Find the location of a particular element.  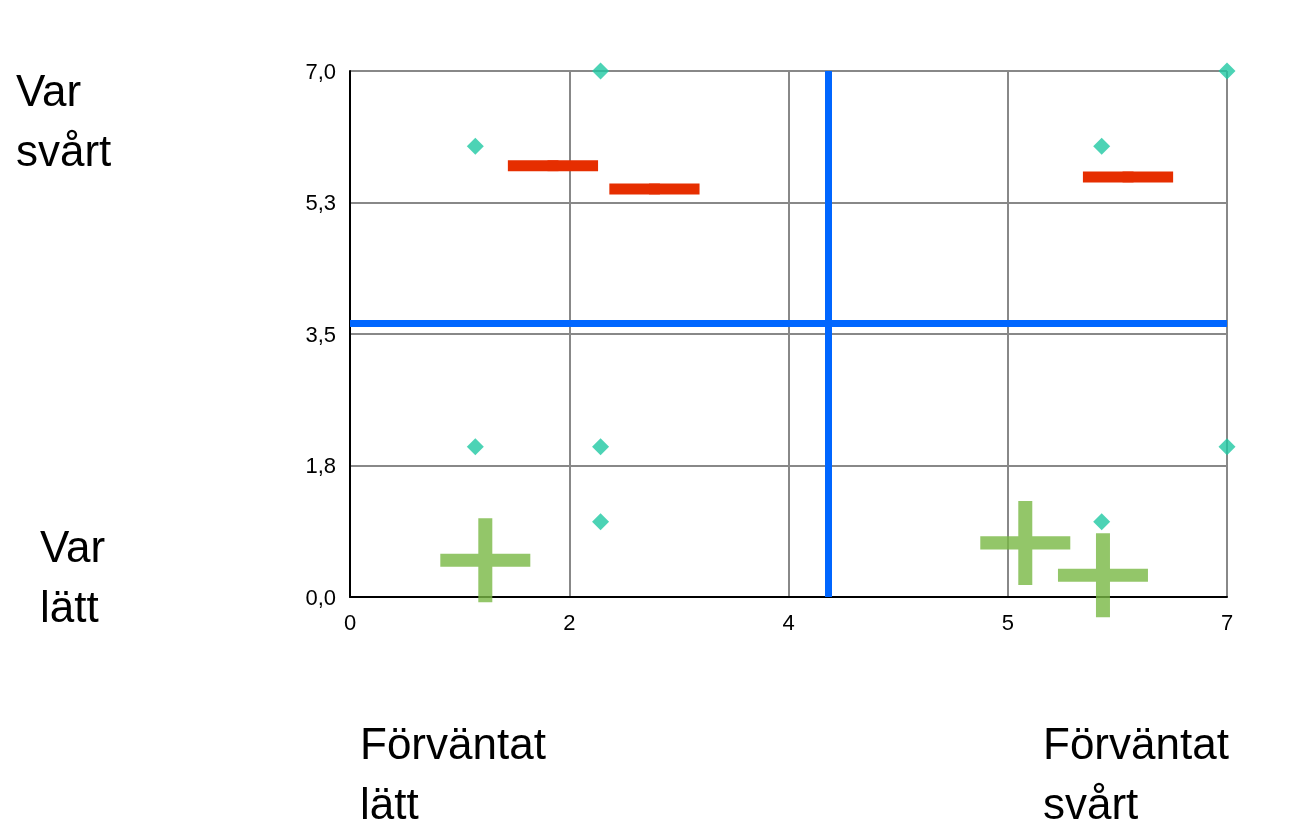

y-tick-label: 5,3 is located at coordinates (320, 202).